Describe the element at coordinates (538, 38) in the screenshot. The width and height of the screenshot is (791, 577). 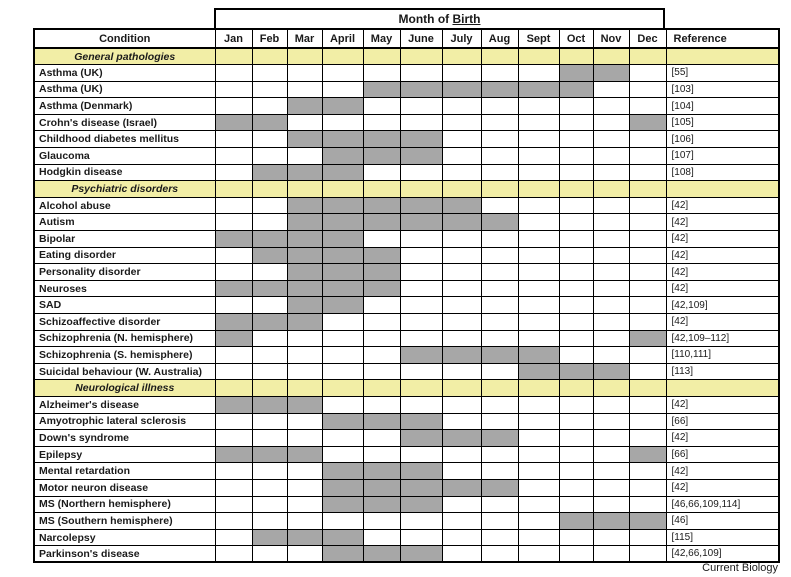
I see `month-column-header: Sept` at that location.